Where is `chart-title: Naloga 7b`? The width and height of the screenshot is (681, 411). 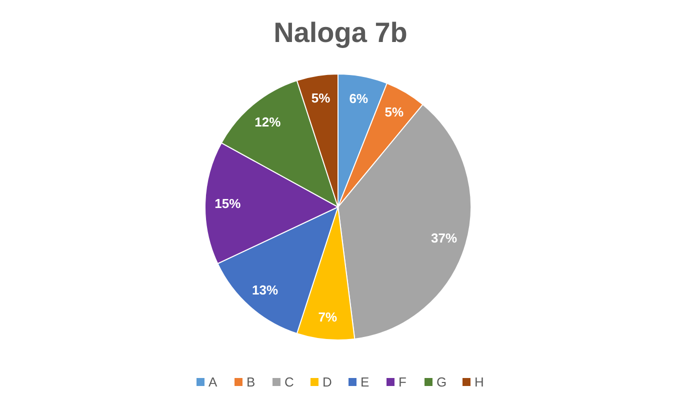 chart-title: Naloga 7b is located at coordinates (341, 32).